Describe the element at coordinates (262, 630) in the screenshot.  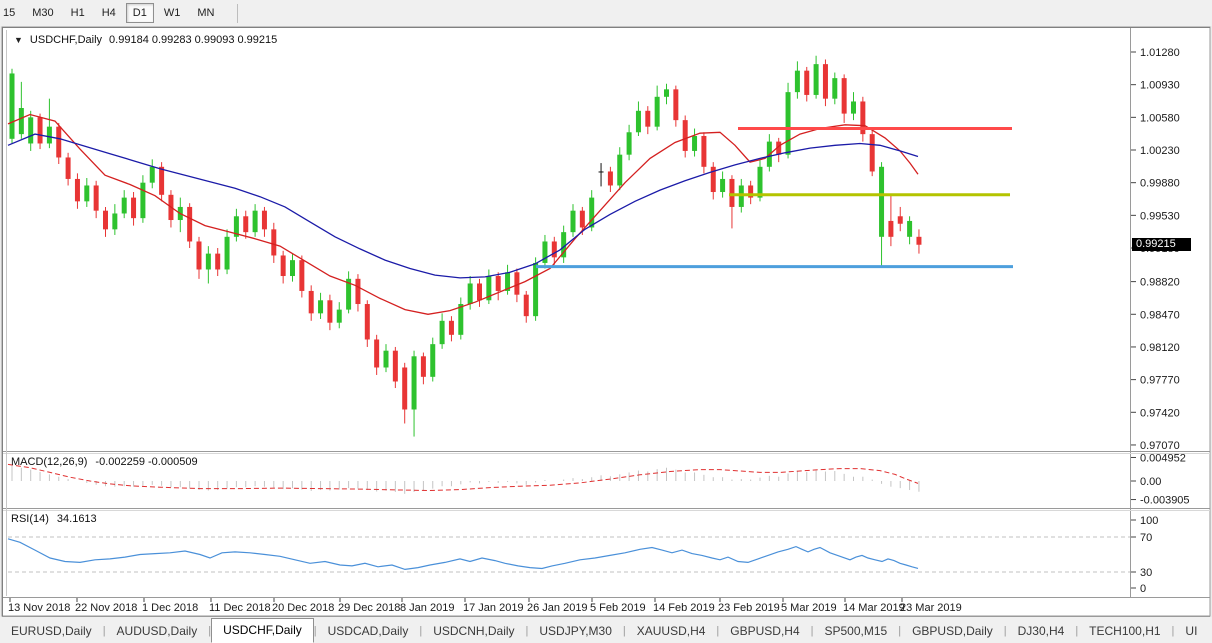
I see `tab-usdchf-daily: USDCHF,Daily` at that location.